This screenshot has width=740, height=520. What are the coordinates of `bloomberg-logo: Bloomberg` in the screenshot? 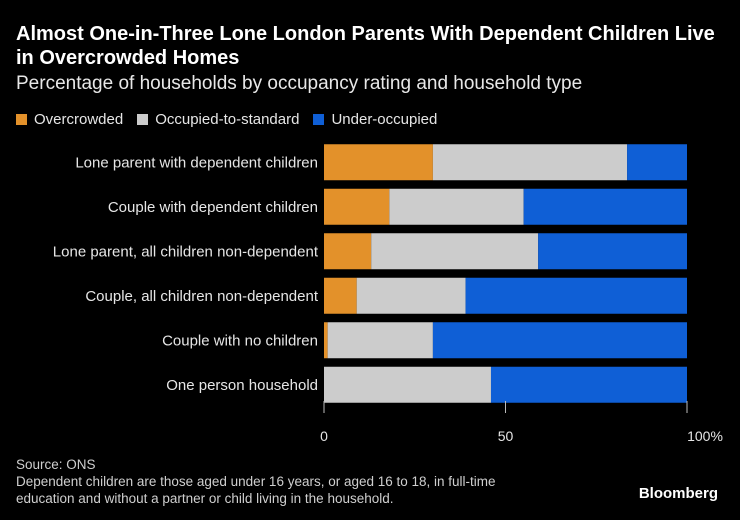 It's located at (678, 493).